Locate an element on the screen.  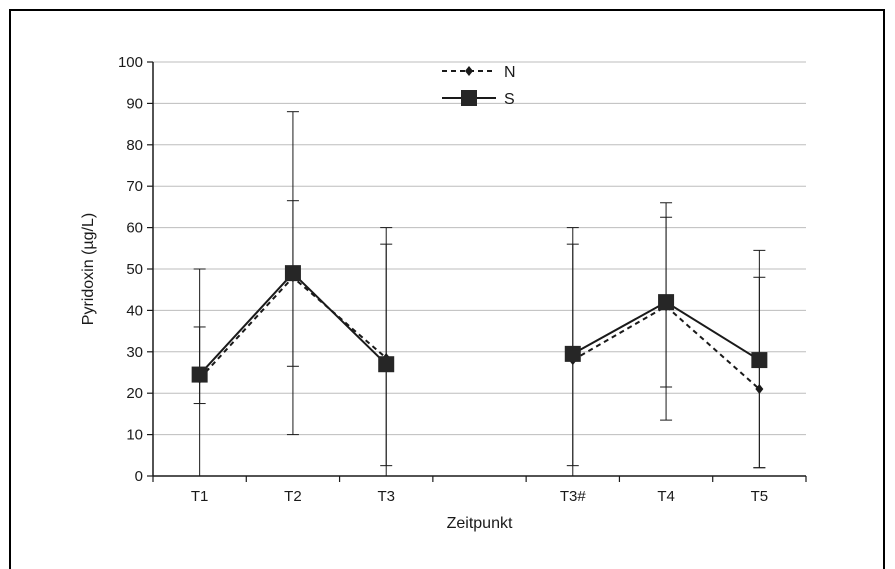
y-tick-label-90: 90 is located at coordinates (134, 103).